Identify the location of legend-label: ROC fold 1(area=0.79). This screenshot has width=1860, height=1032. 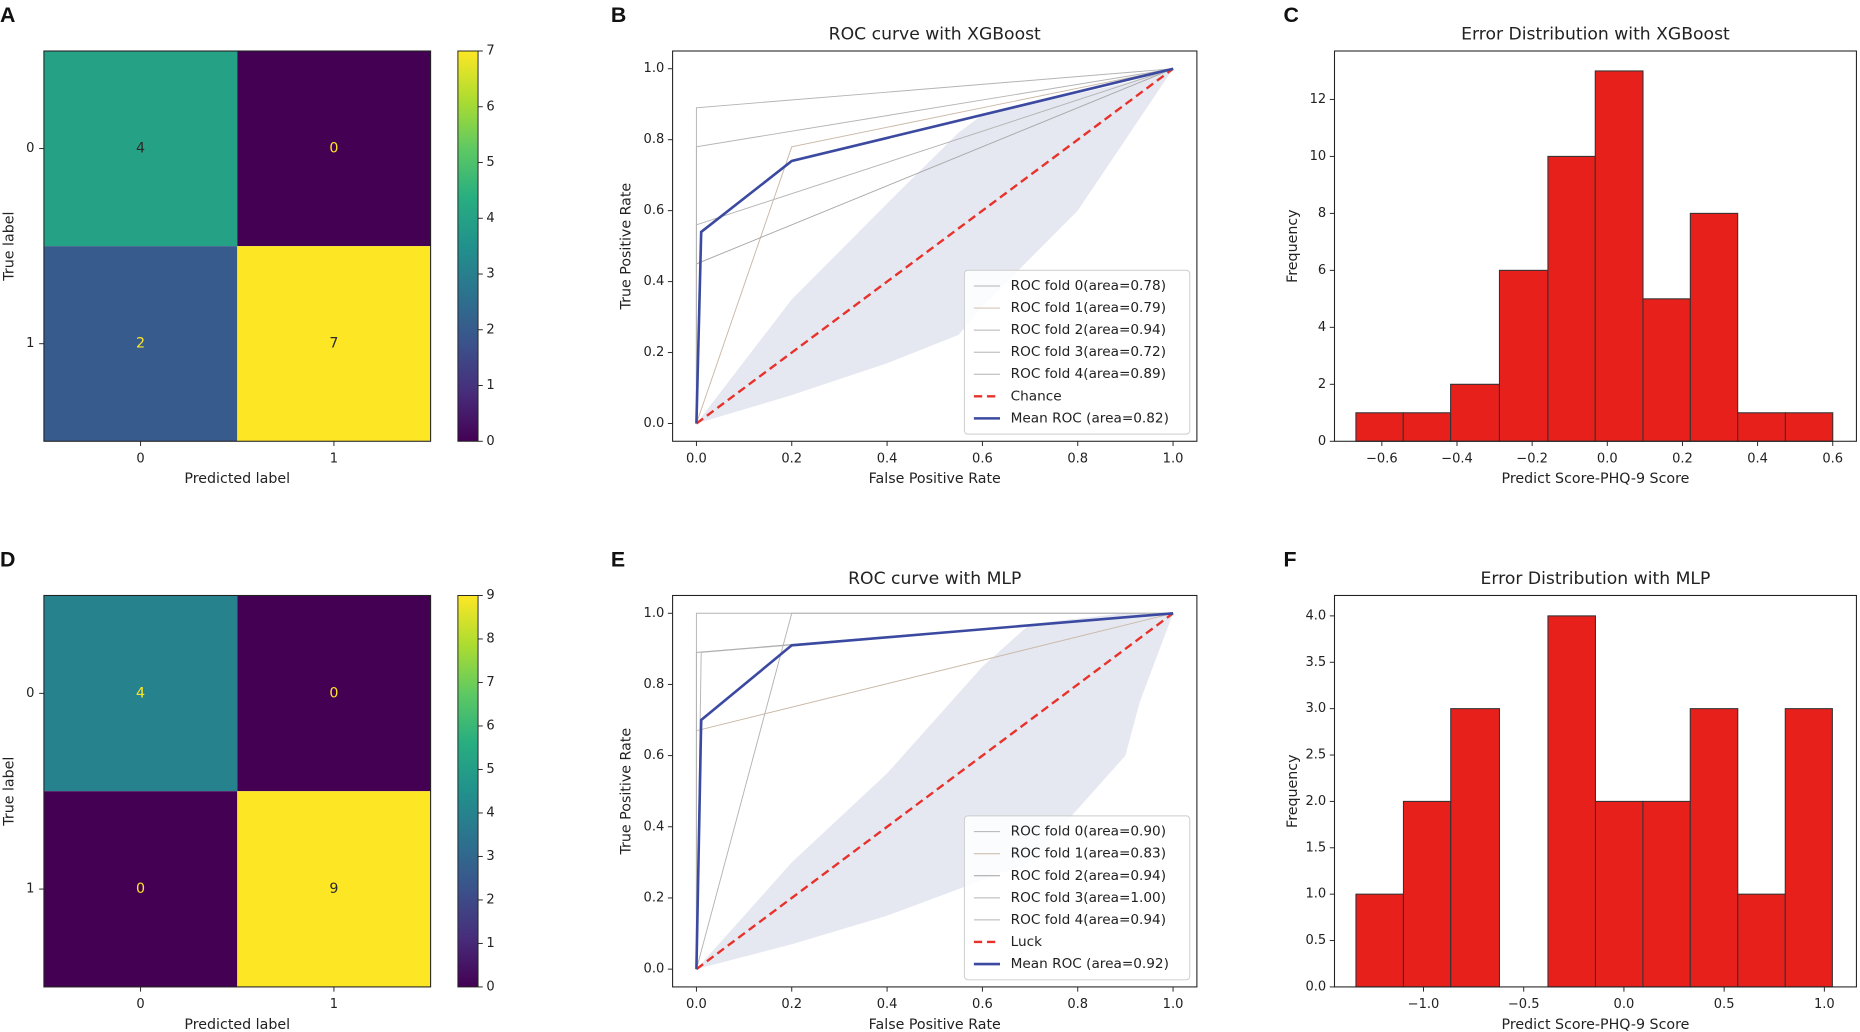
(1088, 308).